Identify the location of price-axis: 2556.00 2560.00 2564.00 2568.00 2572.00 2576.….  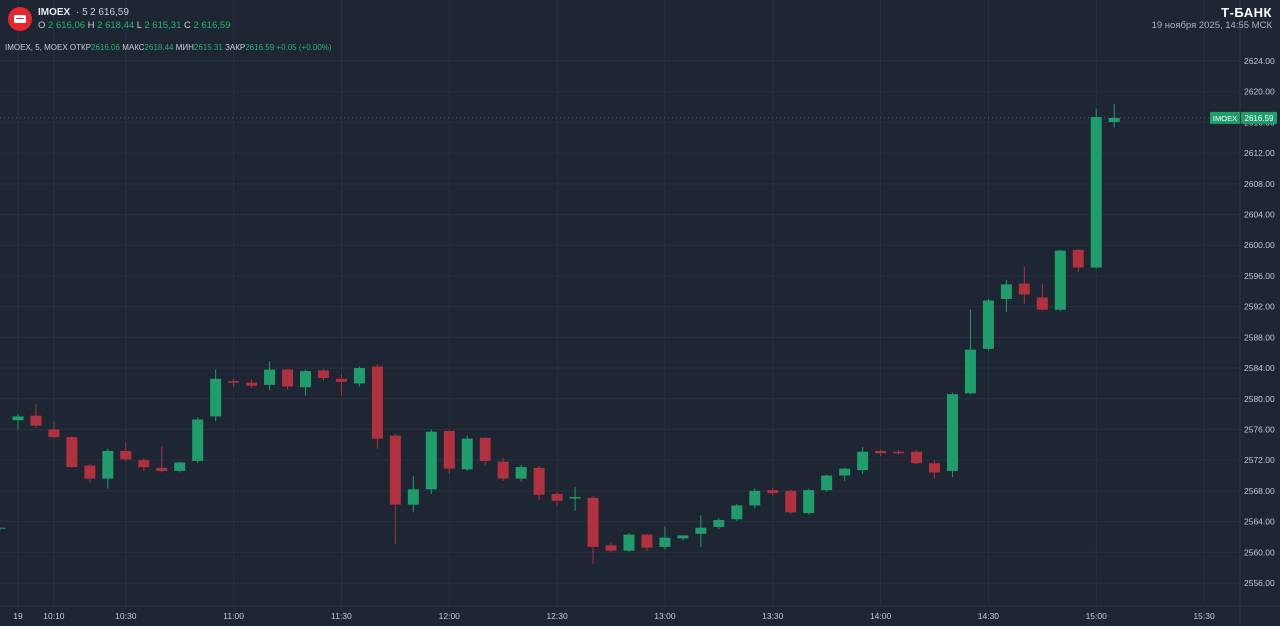
(1257, 313).